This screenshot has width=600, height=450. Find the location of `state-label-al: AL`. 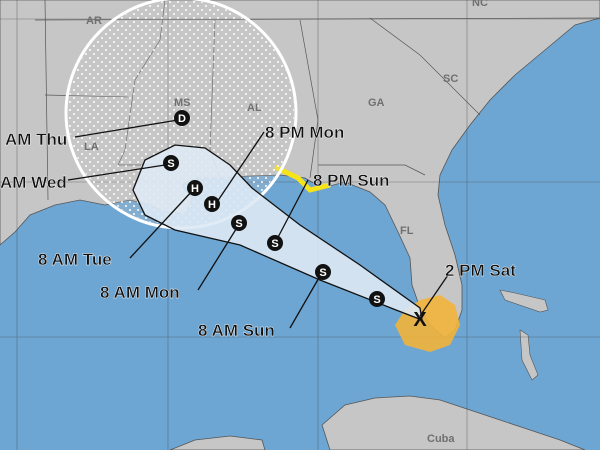

state-label-al: AL is located at coordinates (254, 108).